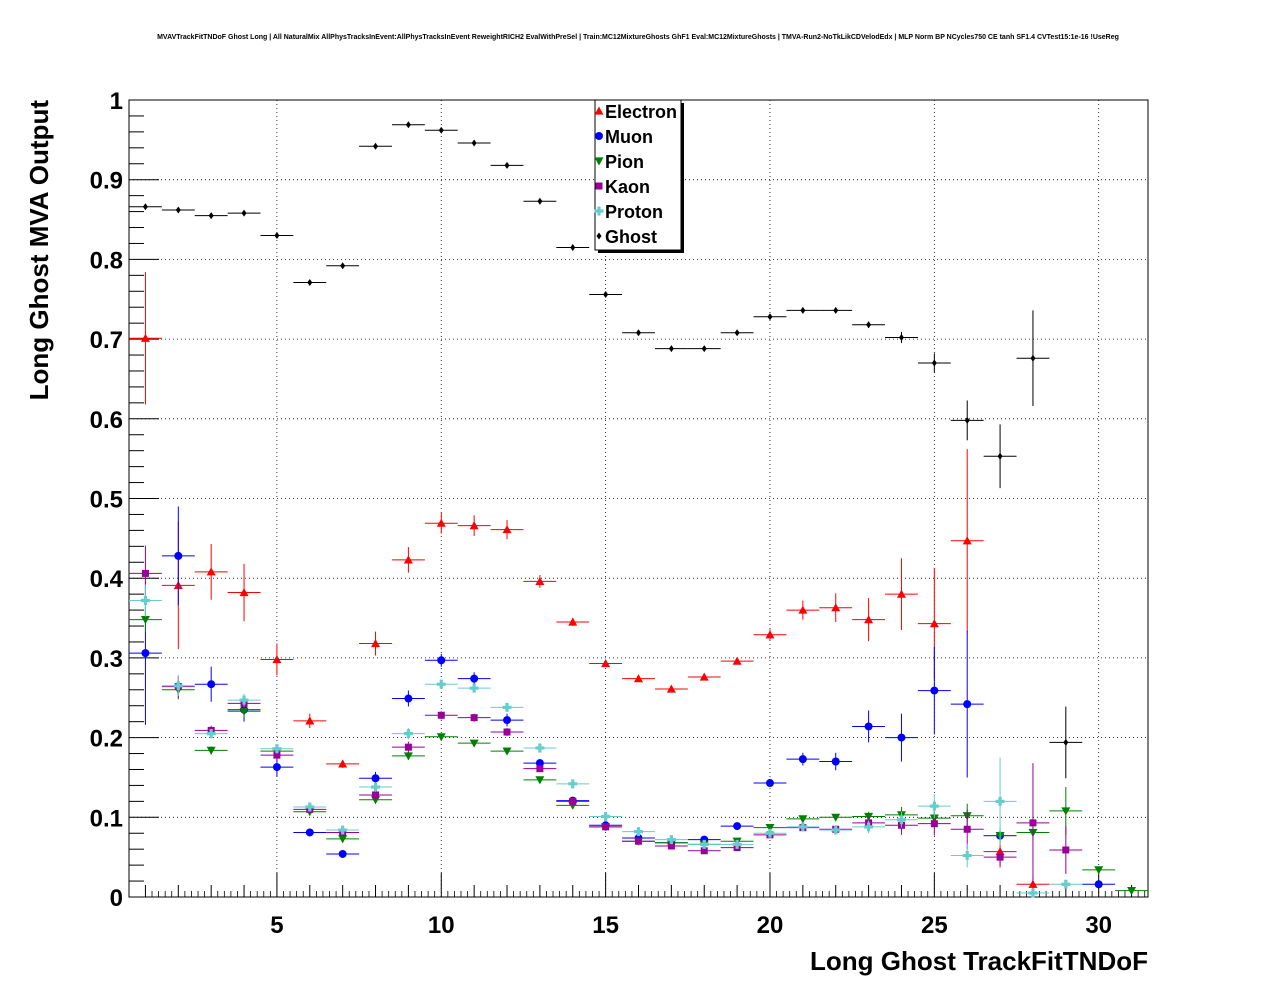 This screenshot has height=996, width=1276. Describe the element at coordinates (635, 112) in the screenshot. I see `legend-entry-electron: Electron` at that location.